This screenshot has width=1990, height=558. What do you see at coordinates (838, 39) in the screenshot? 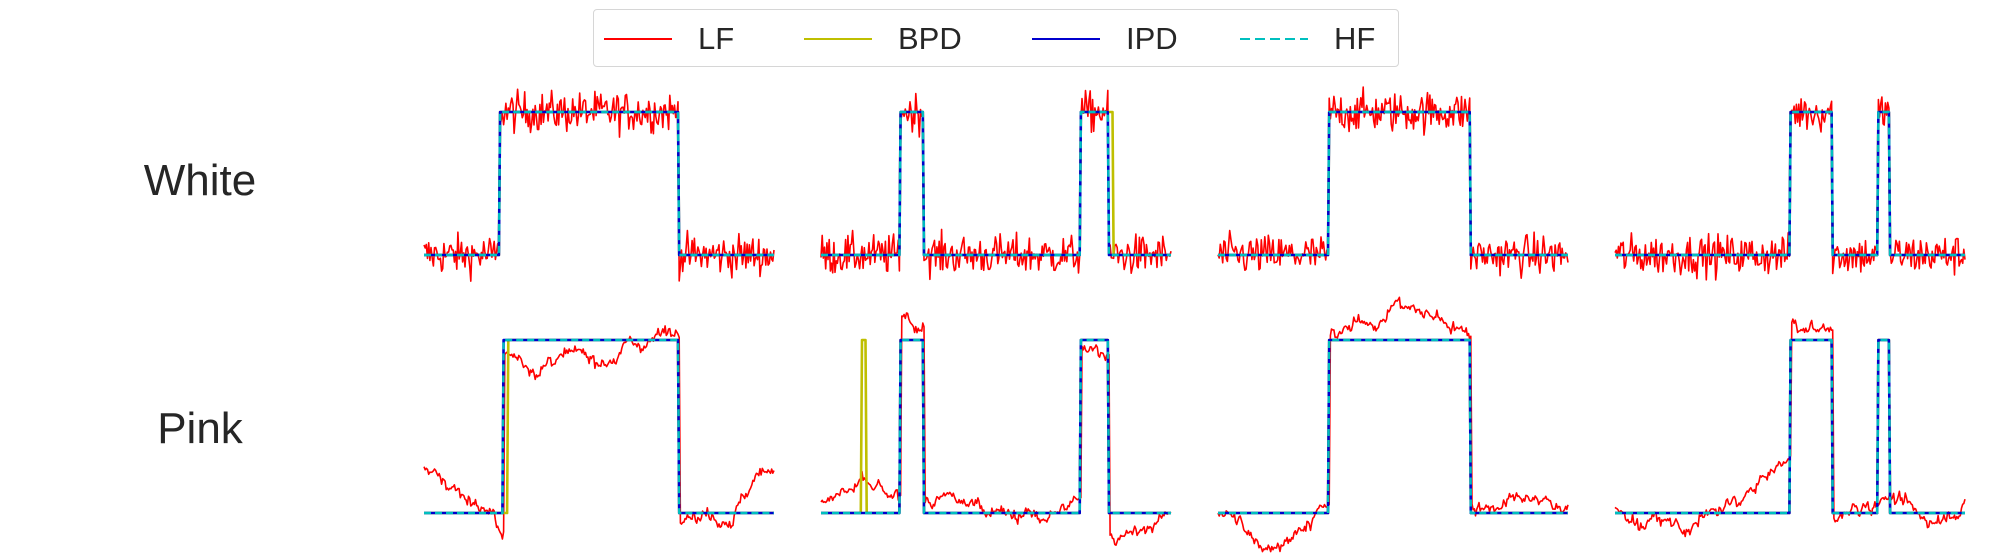
I see `legend-swatch-bpd` at bounding box center [838, 39].